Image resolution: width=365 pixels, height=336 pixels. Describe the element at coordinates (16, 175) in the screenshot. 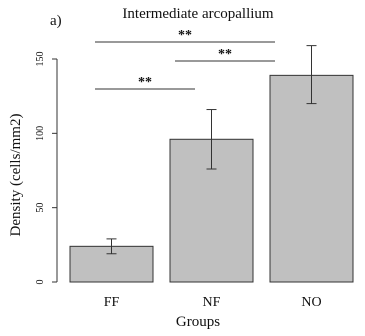

I see `y-axis-label: Density (cells/mm2)` at that location.